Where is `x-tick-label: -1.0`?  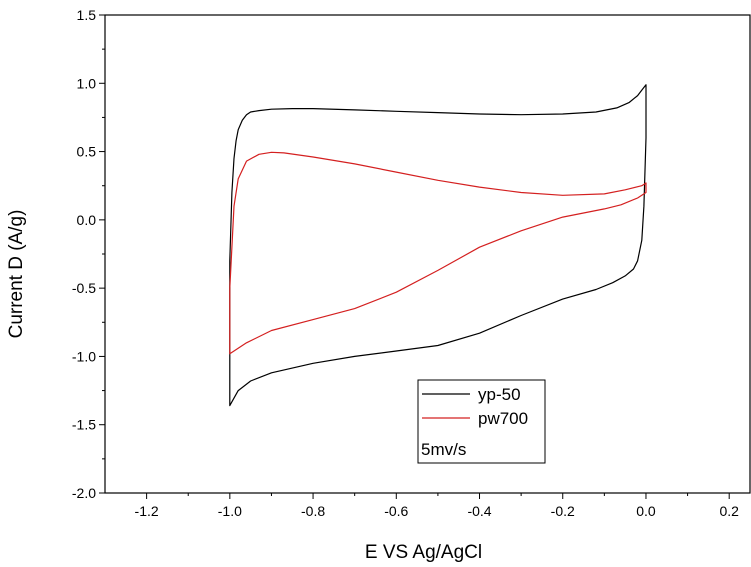 x-tick-label: -1.0 is located at coordinates (230, 511).